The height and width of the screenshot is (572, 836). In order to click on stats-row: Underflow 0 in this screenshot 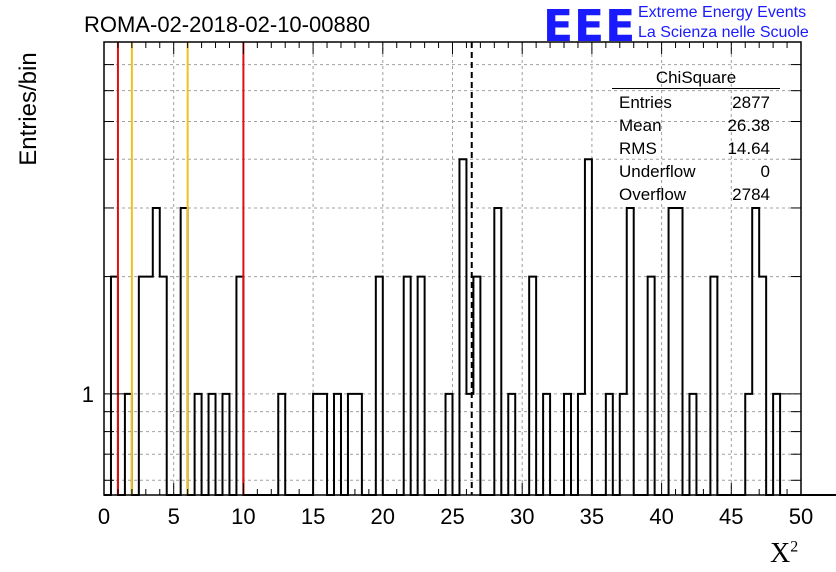, I will do `click(696, 171)`.